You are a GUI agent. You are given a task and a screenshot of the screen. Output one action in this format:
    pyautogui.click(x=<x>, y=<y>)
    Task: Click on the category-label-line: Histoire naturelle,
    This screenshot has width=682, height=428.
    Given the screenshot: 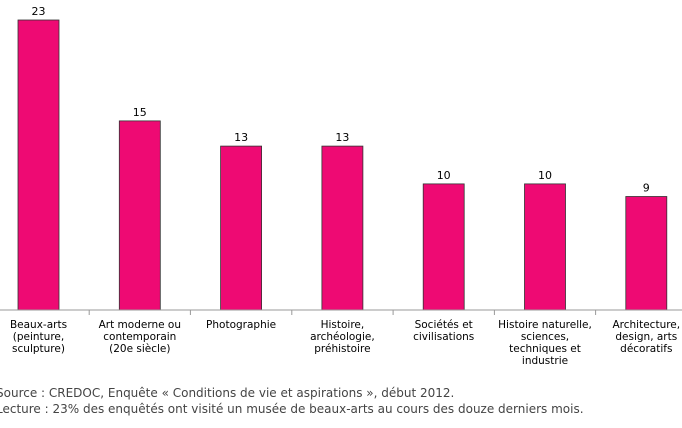 What is the action you would take?
    pyautogui.click(x=545, y=325)
    